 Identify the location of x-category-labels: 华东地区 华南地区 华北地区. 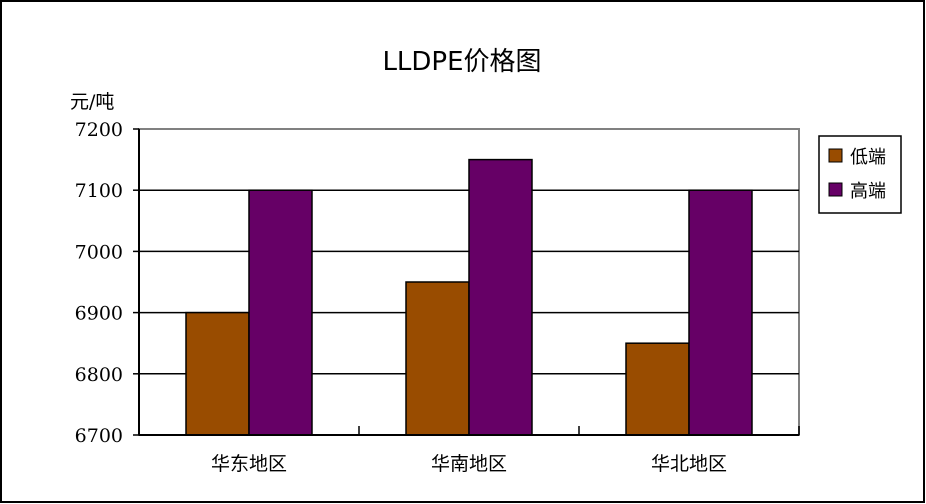
(469, 464).